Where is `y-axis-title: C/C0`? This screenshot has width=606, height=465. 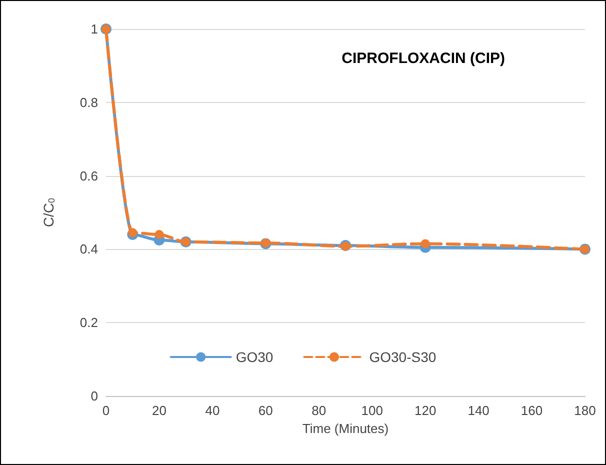 y-axis-title: C/C0 is located at coordinates (48, 213).